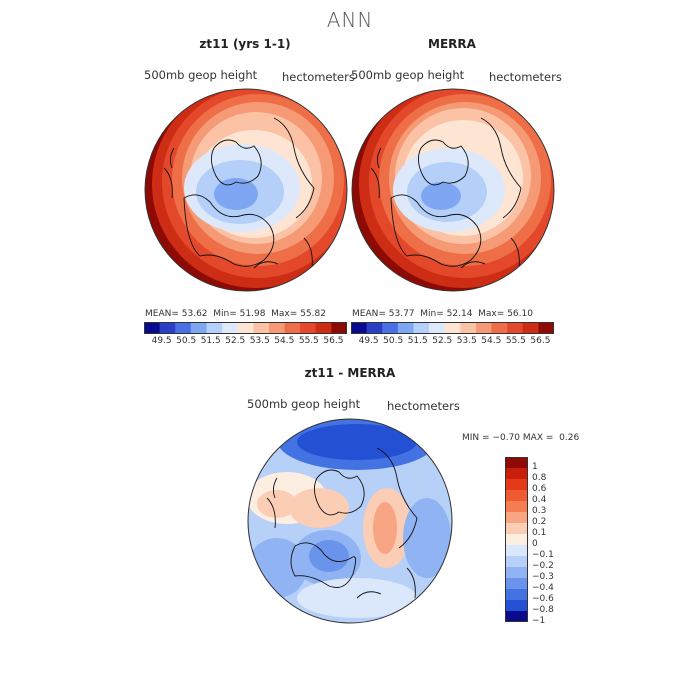 This screenshot has height=700, width=700. What do you see at coordinates (225, 314) in the screenshot?
I see `panel1-min-label: Min=` at bounding box center [225, 314].